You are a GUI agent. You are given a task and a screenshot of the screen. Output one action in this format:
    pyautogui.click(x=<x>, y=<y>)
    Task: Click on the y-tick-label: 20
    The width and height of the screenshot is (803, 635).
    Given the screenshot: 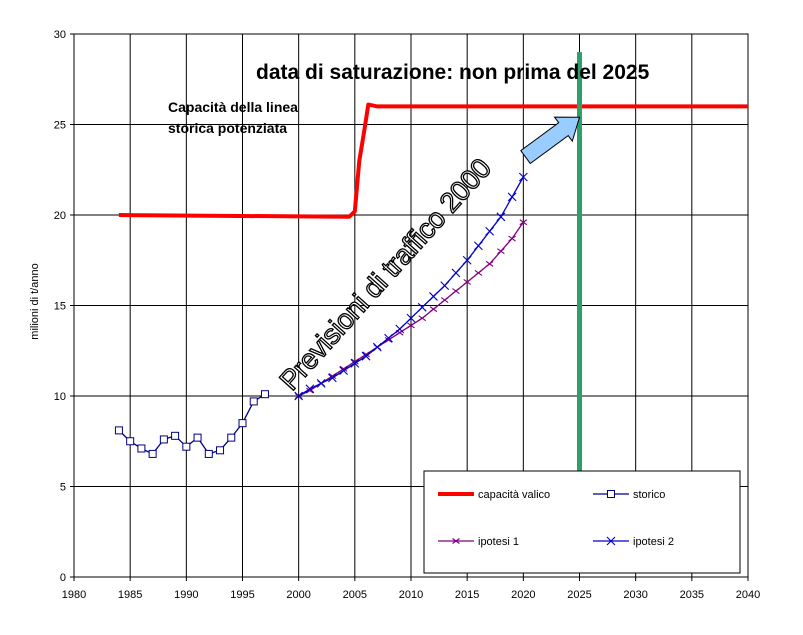 What is the action you would take?
    pyautogui.click(x=60, y=216)
    